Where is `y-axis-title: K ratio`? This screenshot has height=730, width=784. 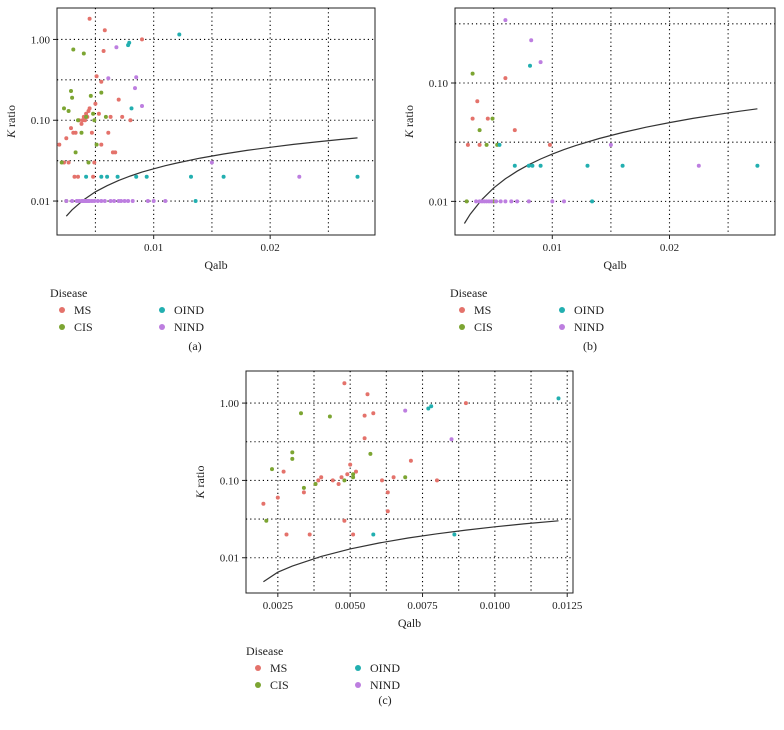 y-axis-title: K ratio is located at coordinates (200, 482).